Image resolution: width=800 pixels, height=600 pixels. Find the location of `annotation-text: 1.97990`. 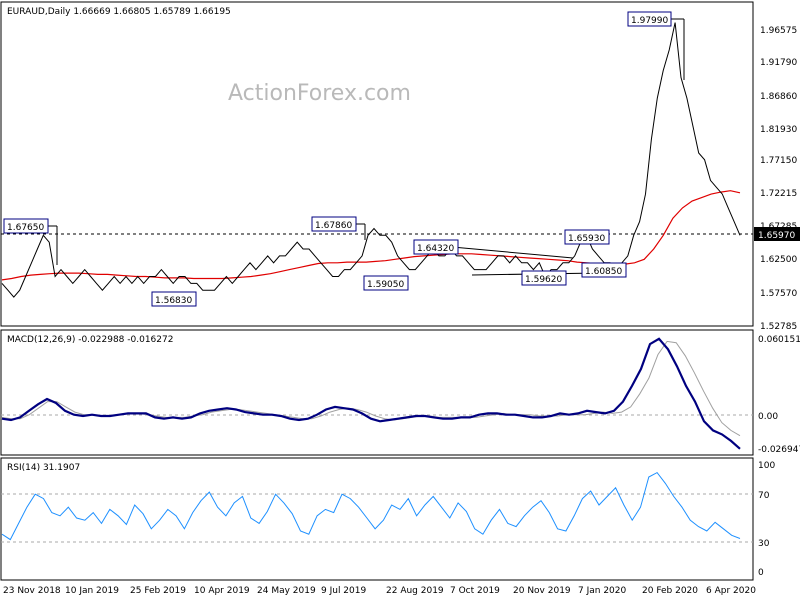

annotation-text: 1.97990 is located at coordinates (649, 21).